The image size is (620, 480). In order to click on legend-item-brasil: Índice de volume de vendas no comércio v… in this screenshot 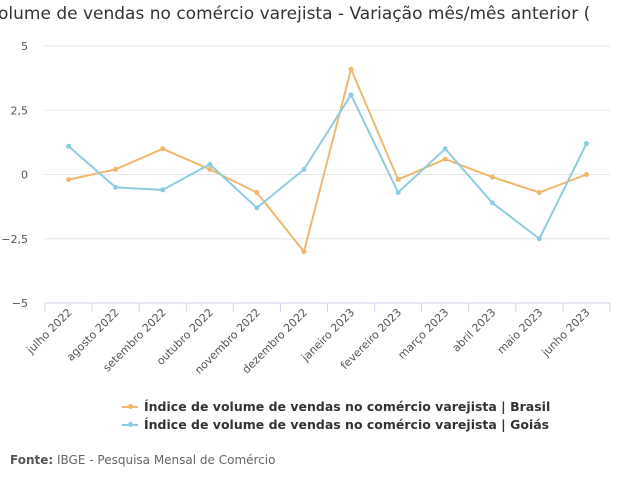, I will do `click(336, 406)`.